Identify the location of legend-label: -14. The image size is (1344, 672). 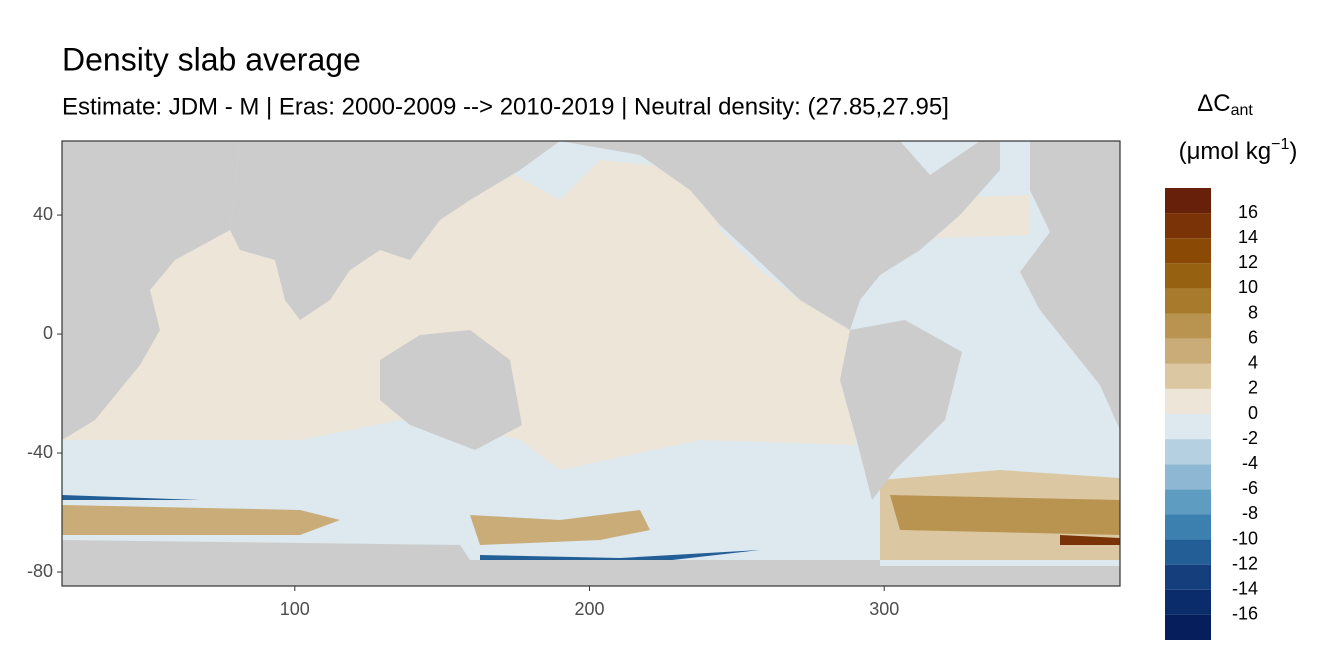
(1245, 589).